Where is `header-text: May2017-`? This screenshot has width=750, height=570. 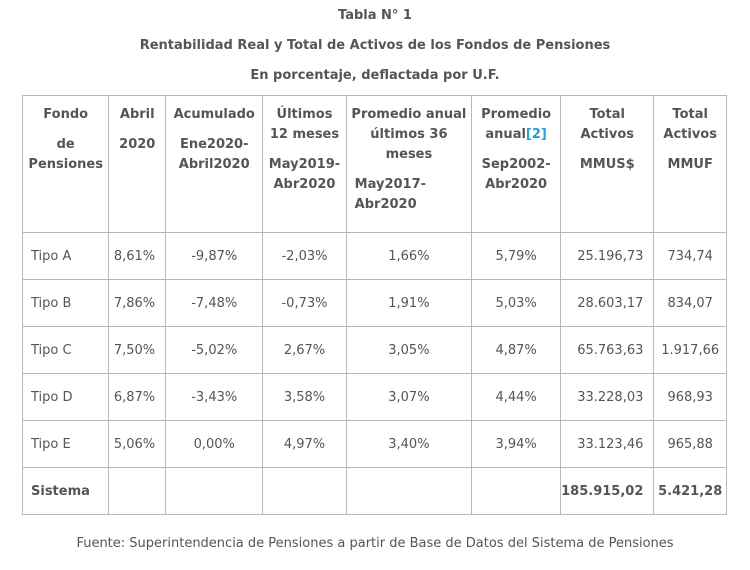
header-text: May2017- is located at coordinates (390, 184).